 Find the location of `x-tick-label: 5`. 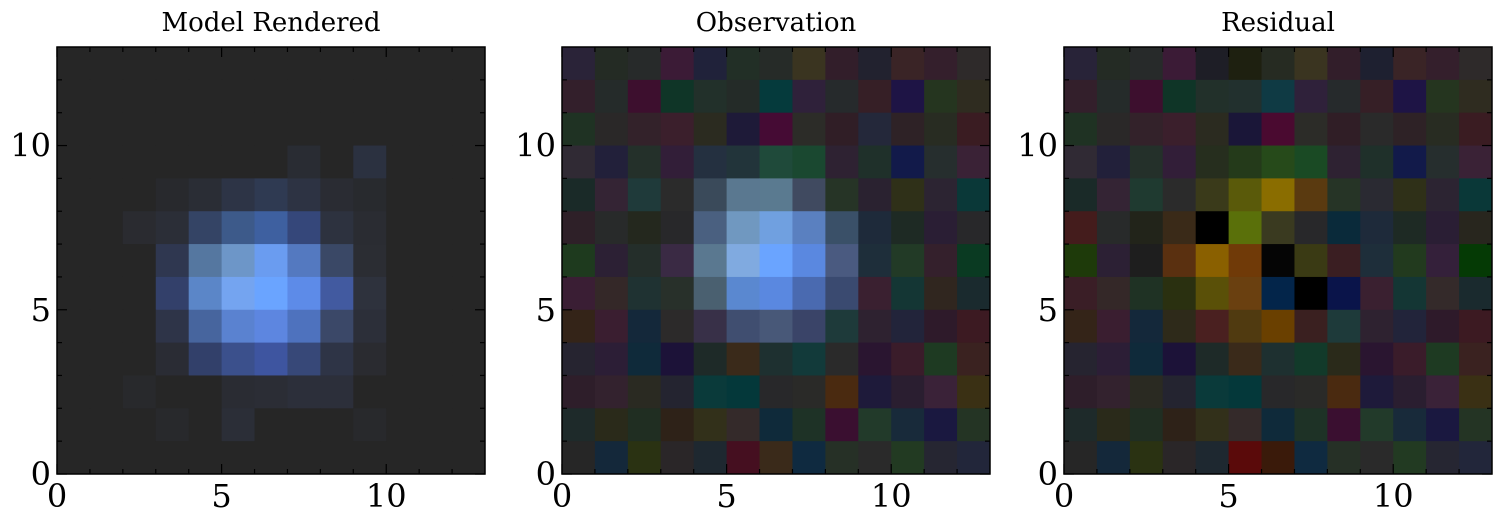

x-tick-label: 5 is located at coordinates (726, 496).